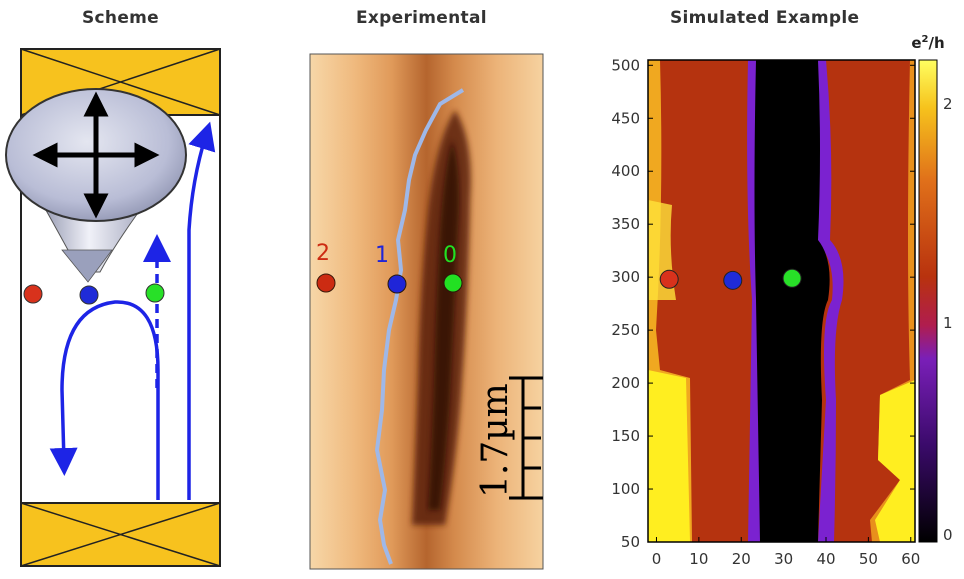 The width and height of the screenshot is (964, 579). I want to click on afm-tip, so click(96, 185).